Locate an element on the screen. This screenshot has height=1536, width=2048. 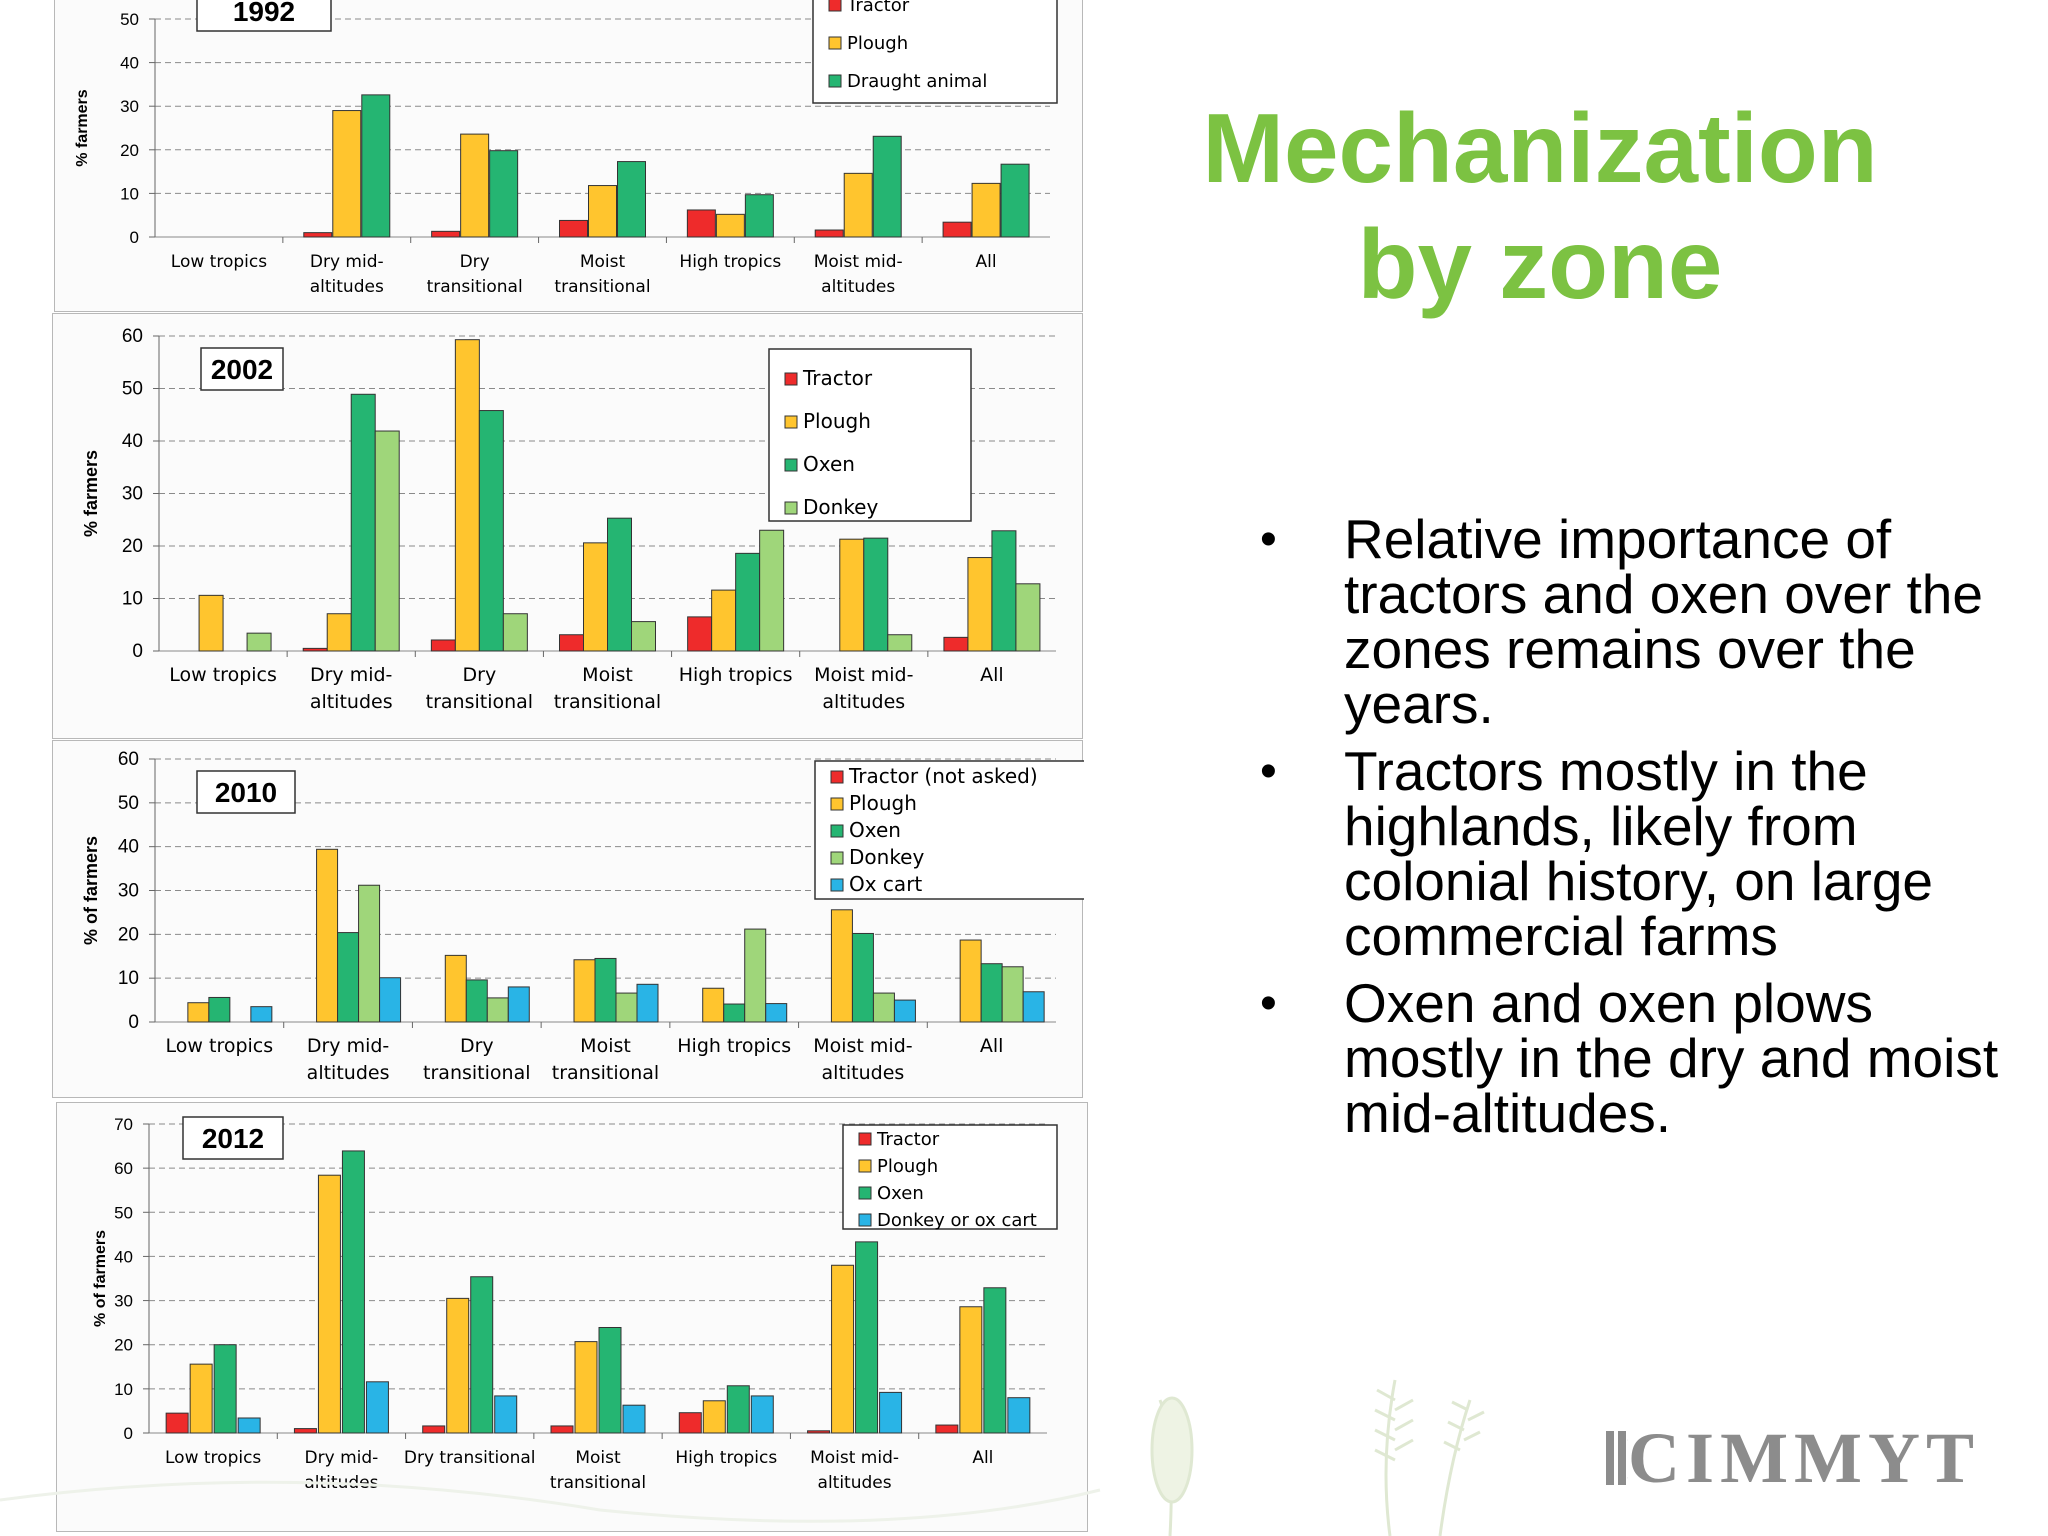
y-tick-label: 30 is located at coordinates (132, 494).